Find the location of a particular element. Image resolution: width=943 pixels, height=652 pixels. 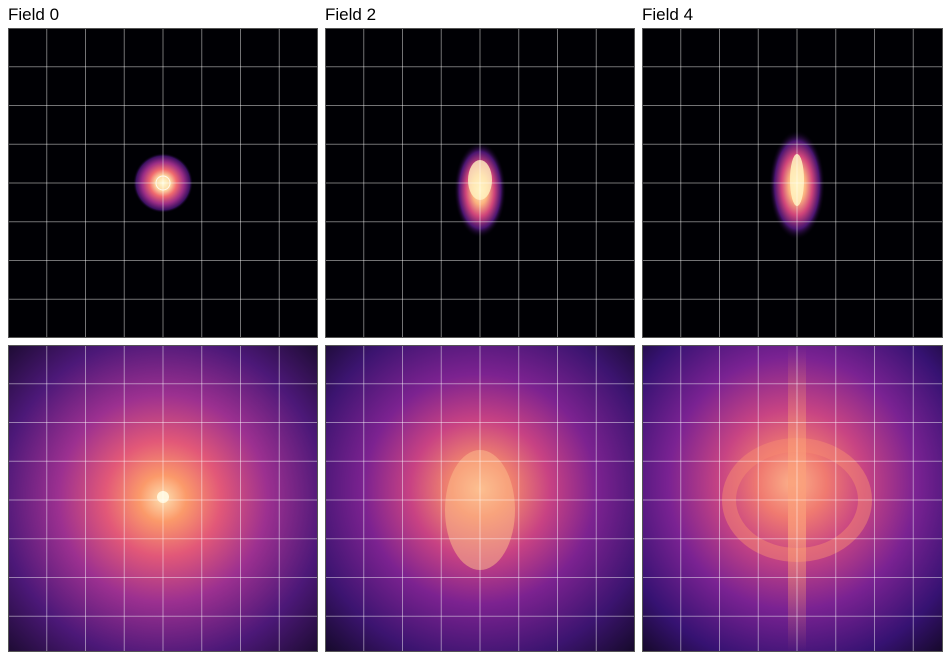

panel-title: Field 0 is located at coordinates (33, 14).